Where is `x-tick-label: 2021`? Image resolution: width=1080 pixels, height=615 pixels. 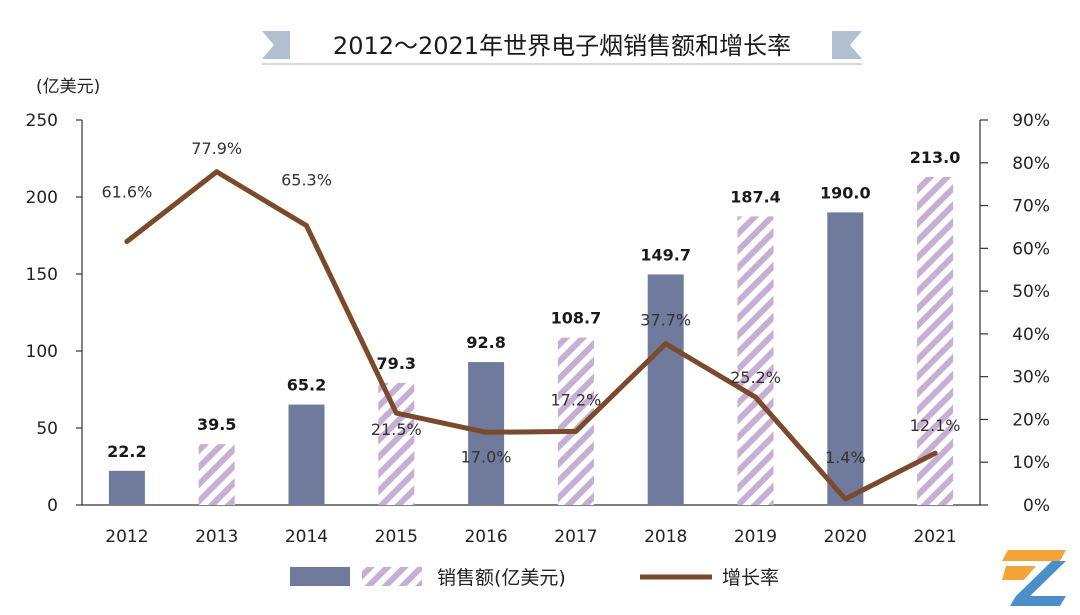
x-tick-label: 2021 is located at coordinates (934, 537).